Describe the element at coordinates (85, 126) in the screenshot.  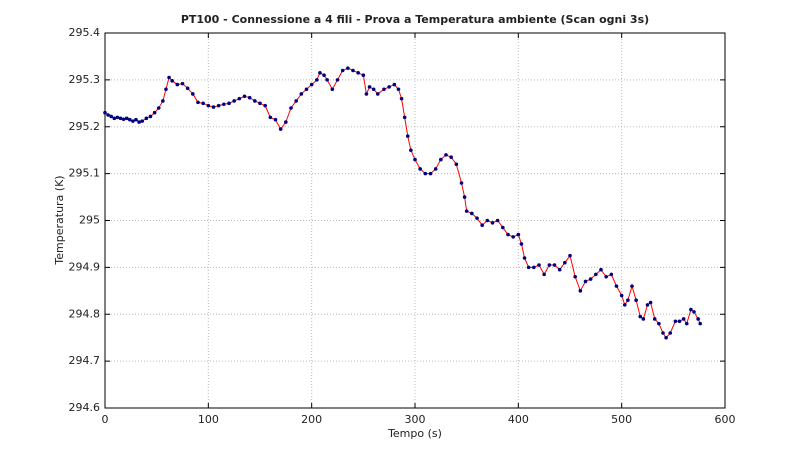
I see `y-tick-label: 295.2` at that location.